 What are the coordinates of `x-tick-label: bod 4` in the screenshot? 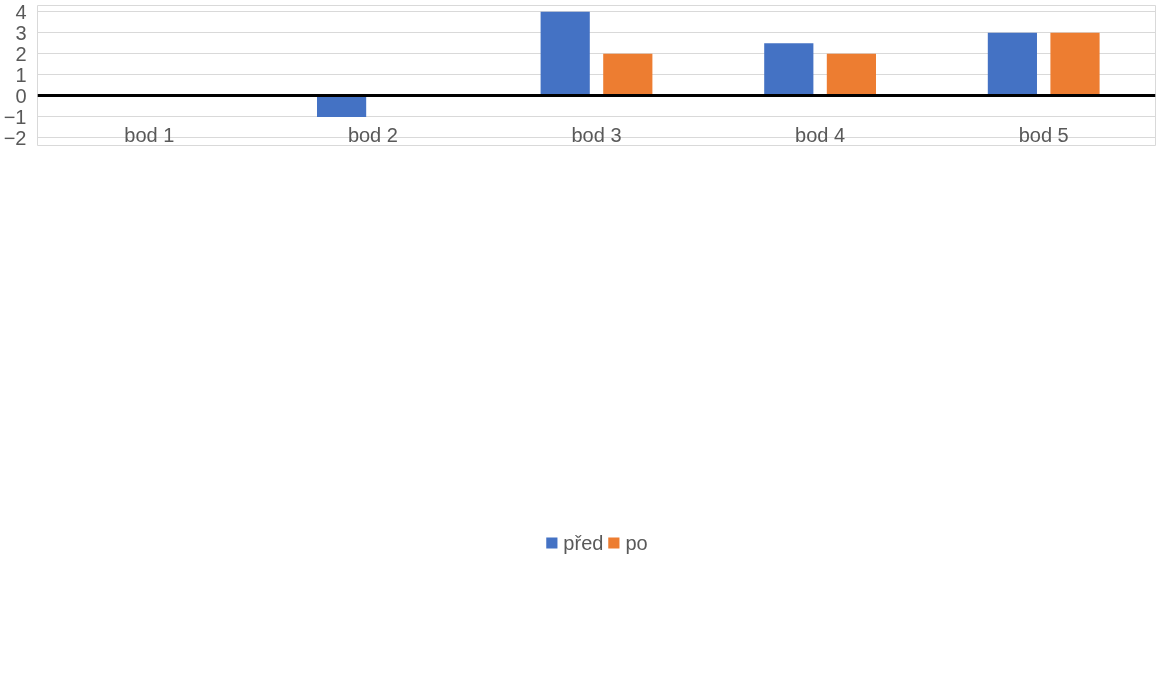 It's located at (820, 134).